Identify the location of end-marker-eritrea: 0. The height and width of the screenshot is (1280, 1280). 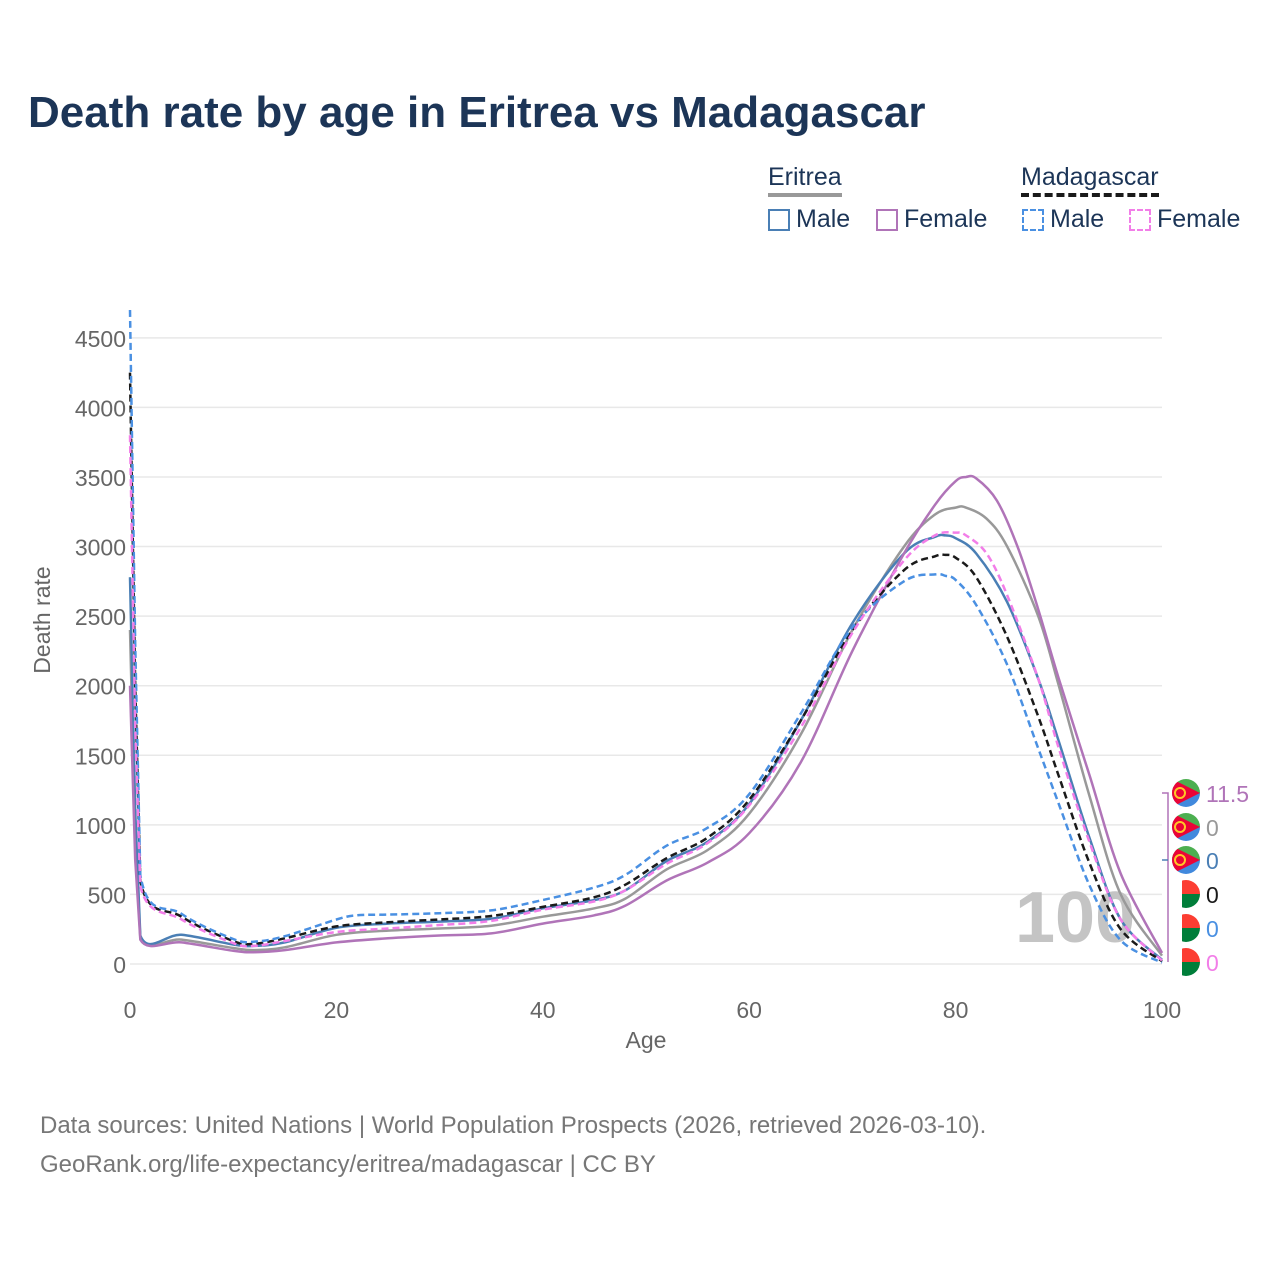
(1195, 827).